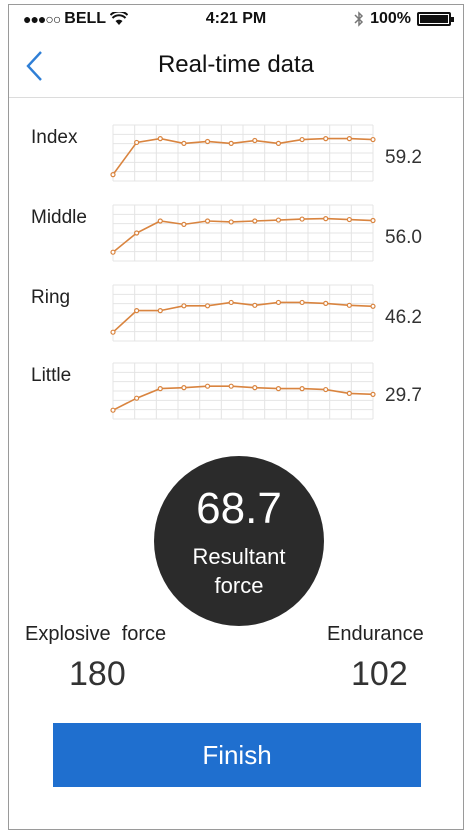  I want to click on page-title: Real-time data, so click(236, 64).